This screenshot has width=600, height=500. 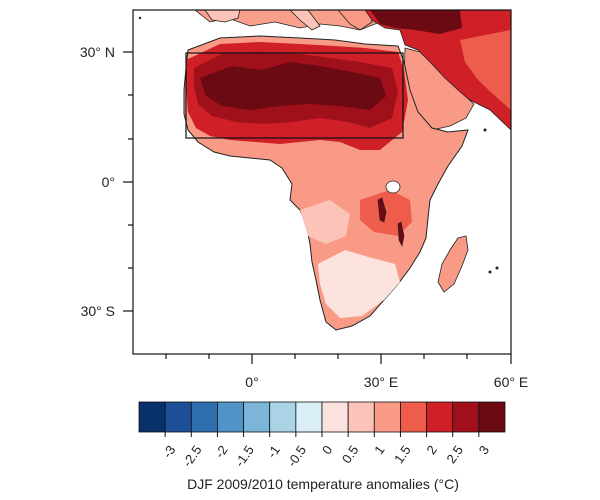 I want to click on colorbar-tick-label: -1, so click(x=273, y=452).